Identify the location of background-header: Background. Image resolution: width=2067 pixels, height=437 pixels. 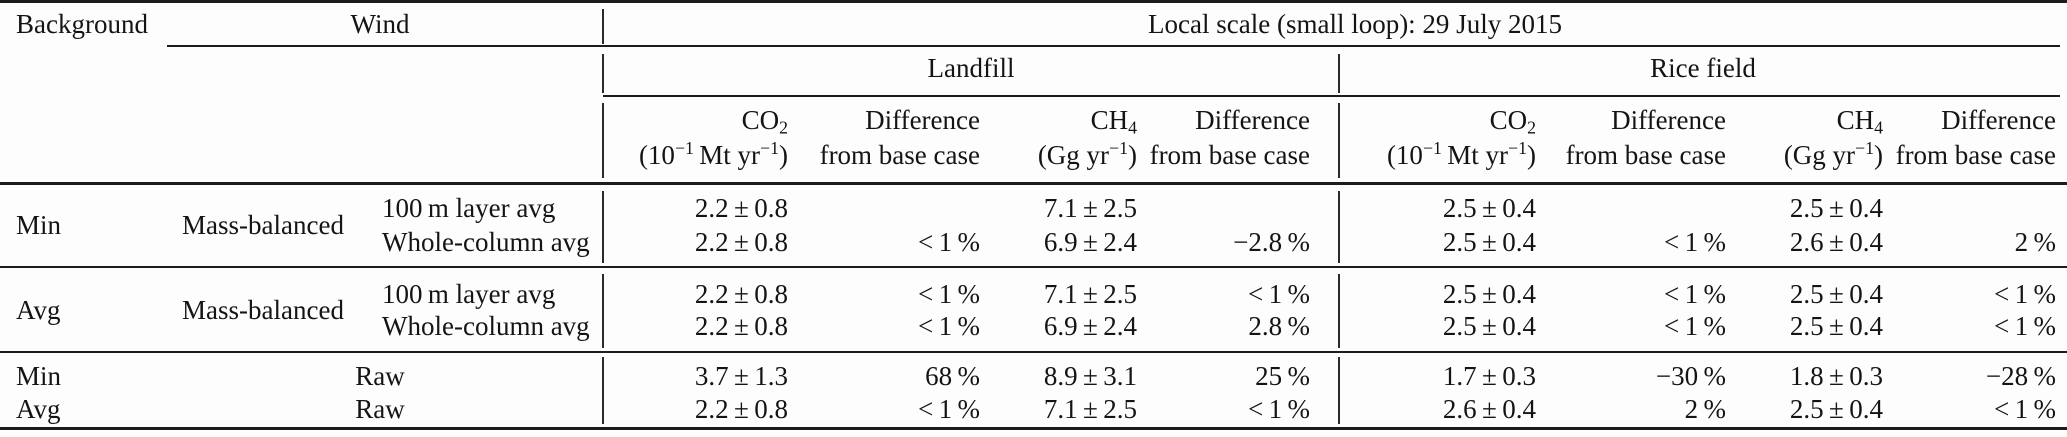
(82, 24).